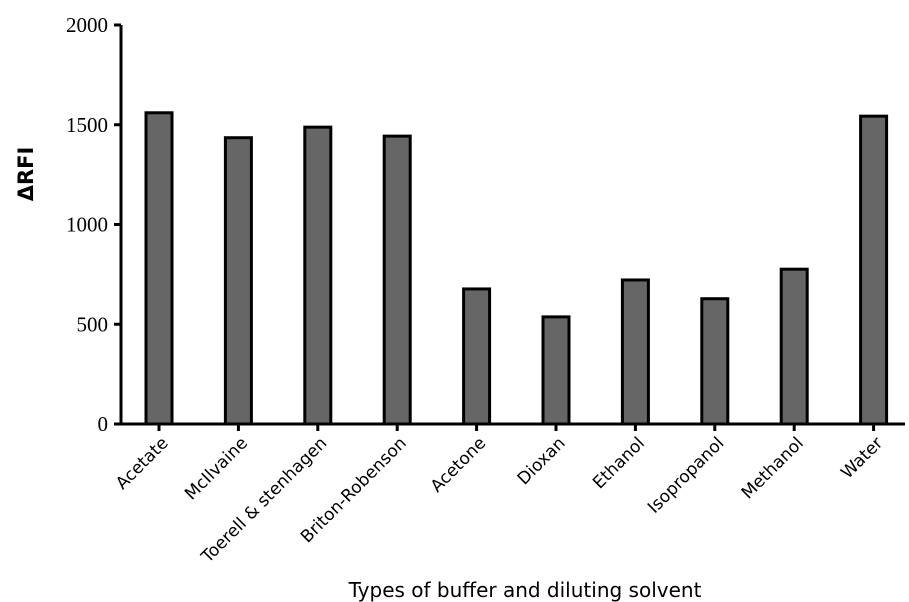  What do you see at coordinates (525, 590) in the screenshot?
I see `x-axis-label: Types of buffer and diluting solvent` at bounding box center [525, 590].